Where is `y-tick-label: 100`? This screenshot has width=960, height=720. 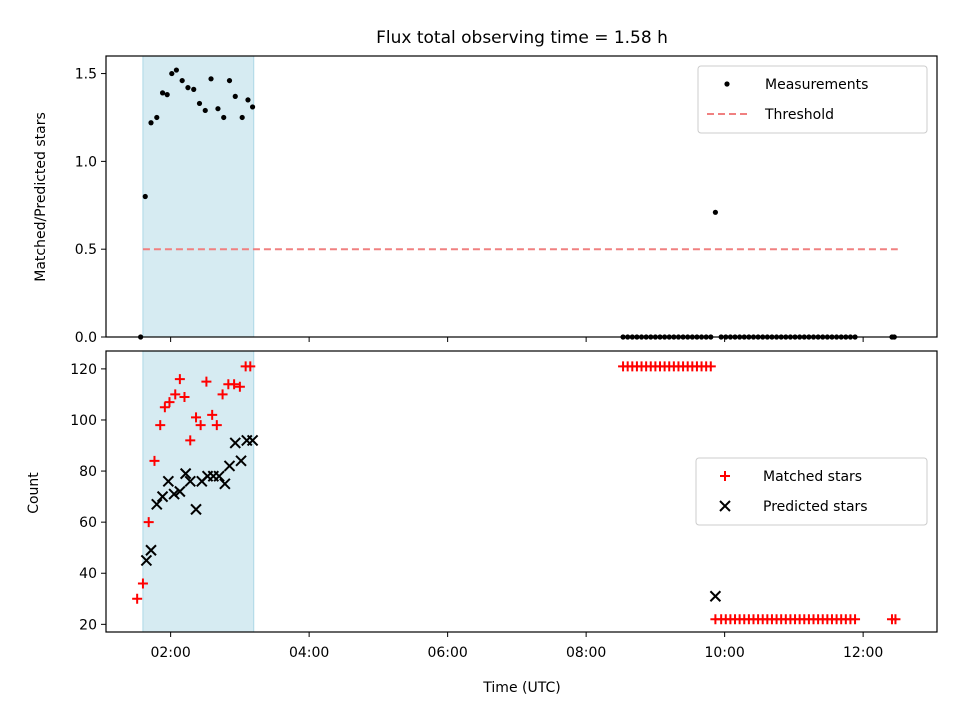 y-tick-label: 100 is located at coordinates (83, 421).